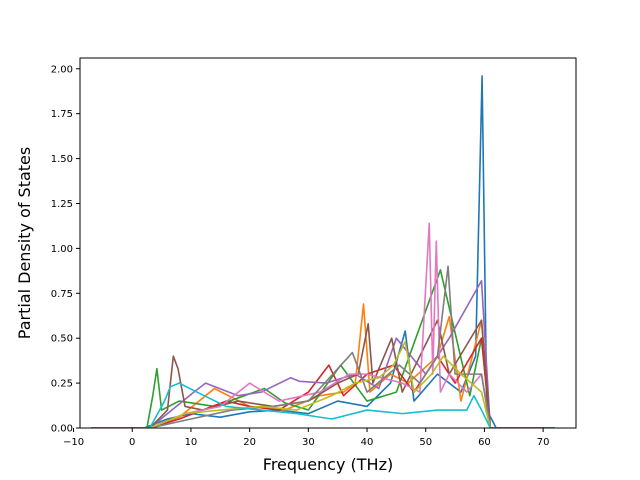 The height and width of the screenshot is (480, 640). What do you see at coordinates (62, 249) in the screenshot?
I see `y-tick-label: 1.00` at bounding box center [62, 249].